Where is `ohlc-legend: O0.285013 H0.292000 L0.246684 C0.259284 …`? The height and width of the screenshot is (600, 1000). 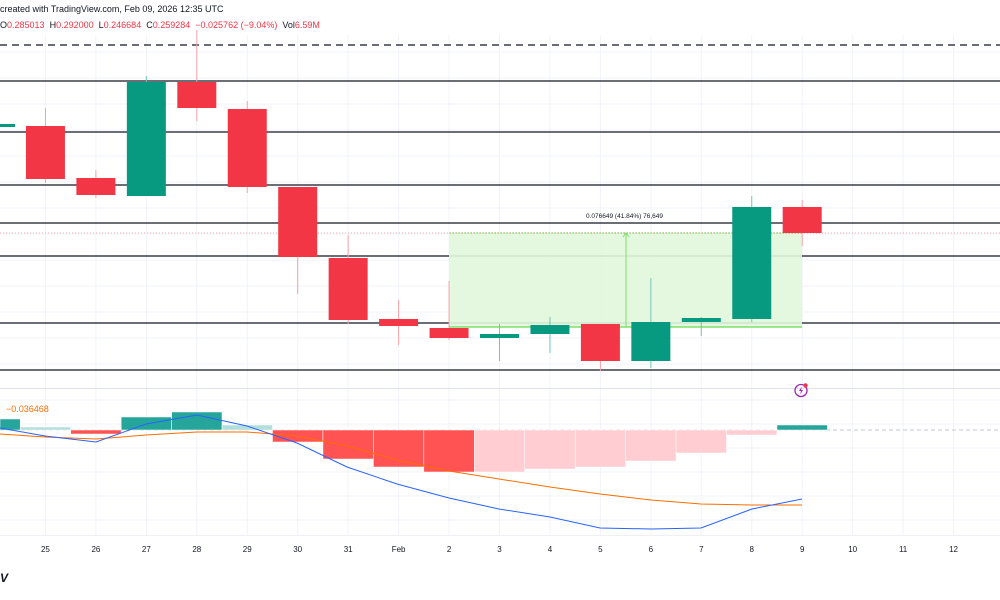
ohlc-legend: O0.285013 H0.292000 L0.246684 C0.259284 … is located at coordinates (160, 25).